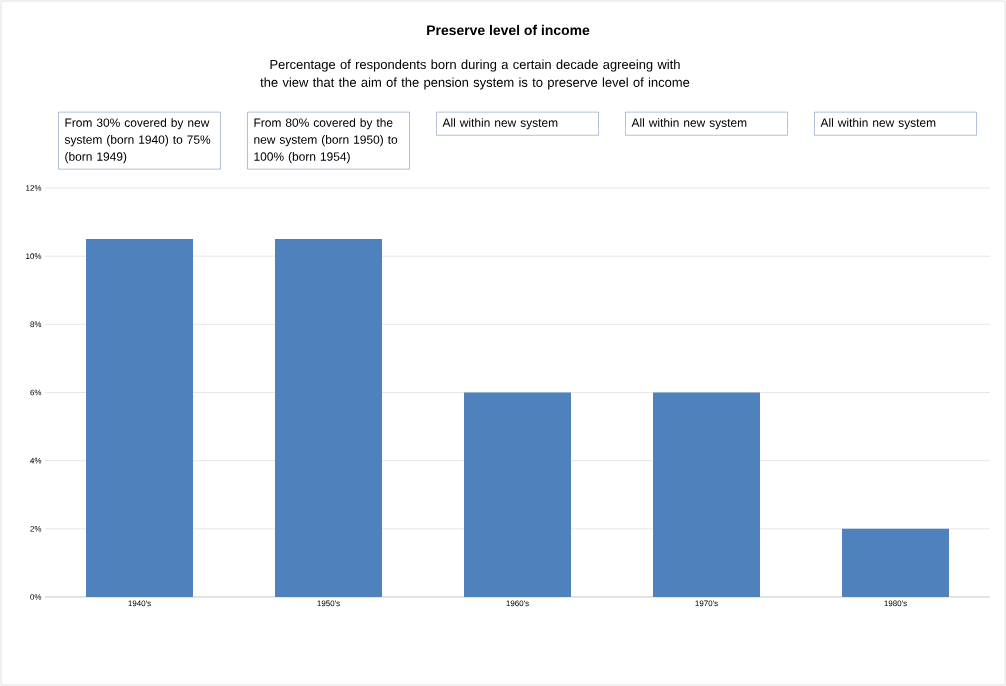 This screenshot has width=1006, height=686. What do you see at coordinates (326, 141) in the screenshot?
I see `text: From 80% covered by the new system (born 1950) to 100% (born 1954)` at bounding box center [326, 141].